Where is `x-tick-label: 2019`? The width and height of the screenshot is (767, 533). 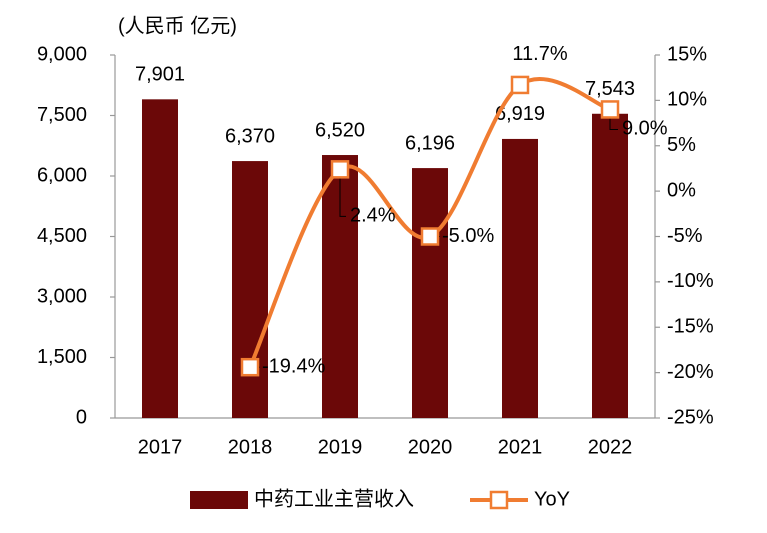 x-tick-label: 2019 is located at coordinates (340, 447).